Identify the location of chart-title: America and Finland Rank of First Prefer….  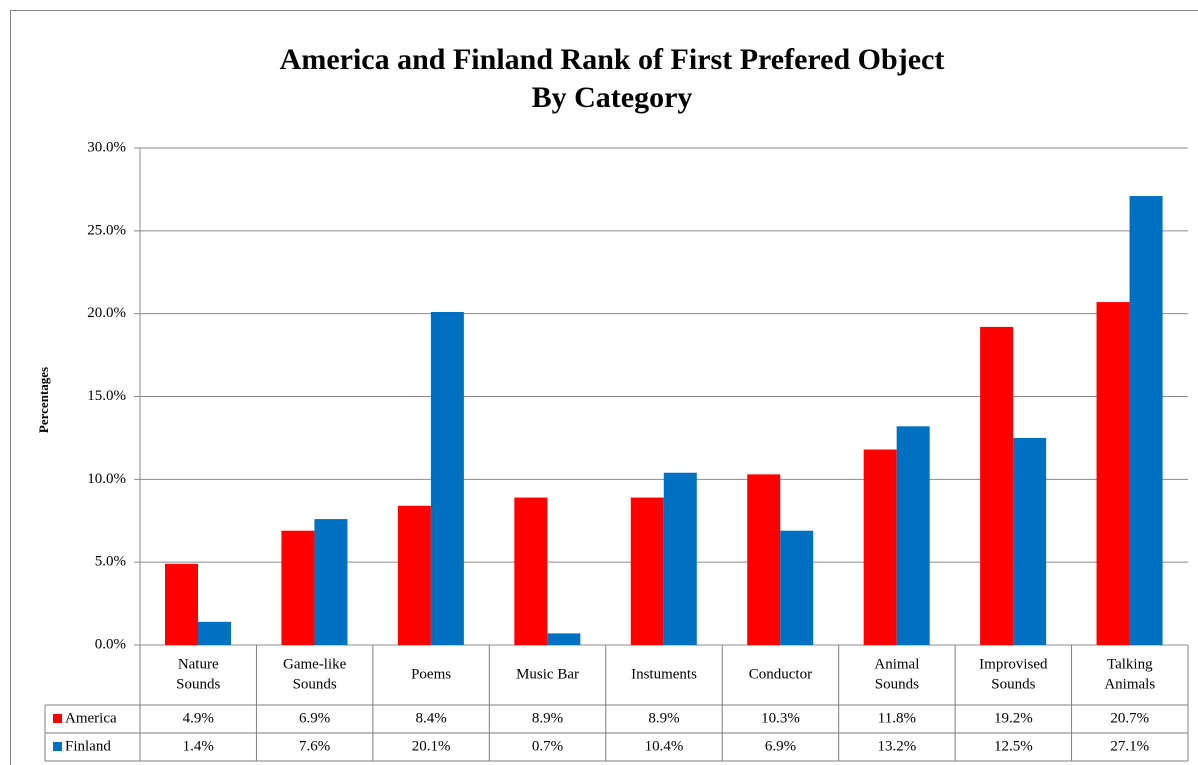
(612, 59).